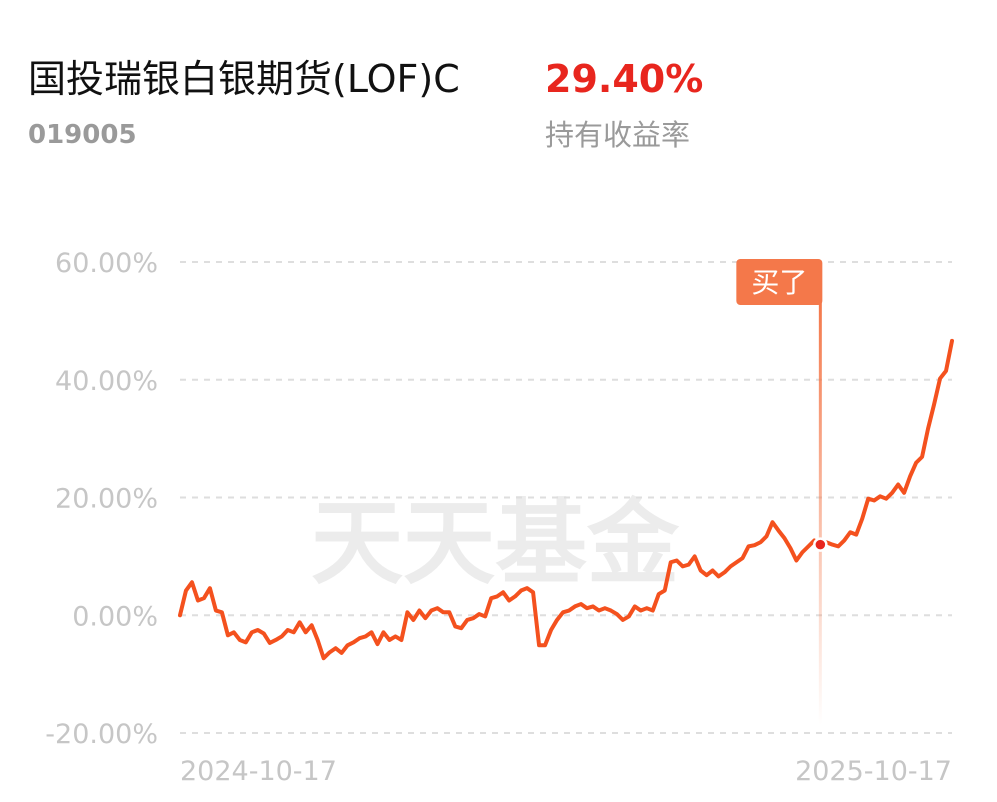 The height and width of the screenshot is (802, 997). What do you see at coordinates (115, 616) in the screenshot?
I see `y-tick-label: 0.00%` at bounding box center [115, 616].